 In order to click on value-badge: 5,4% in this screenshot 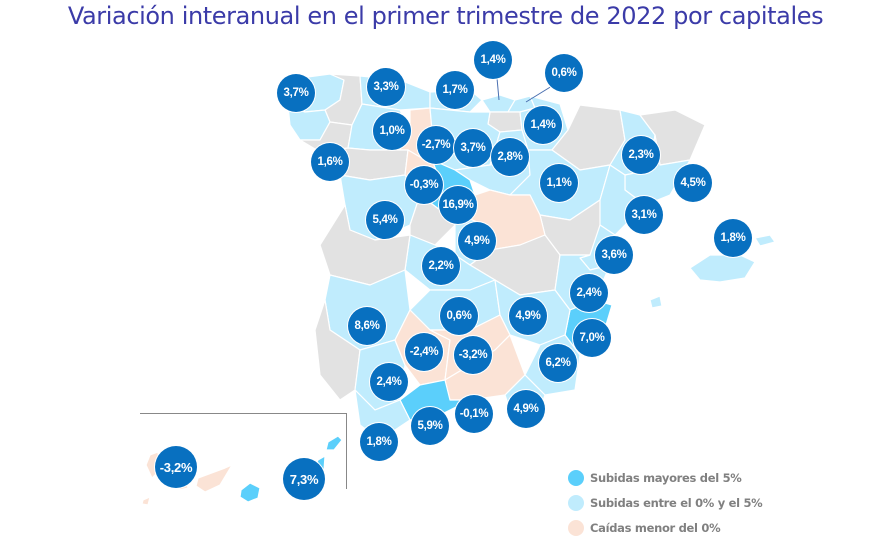, I will do `click(385, 220)`.